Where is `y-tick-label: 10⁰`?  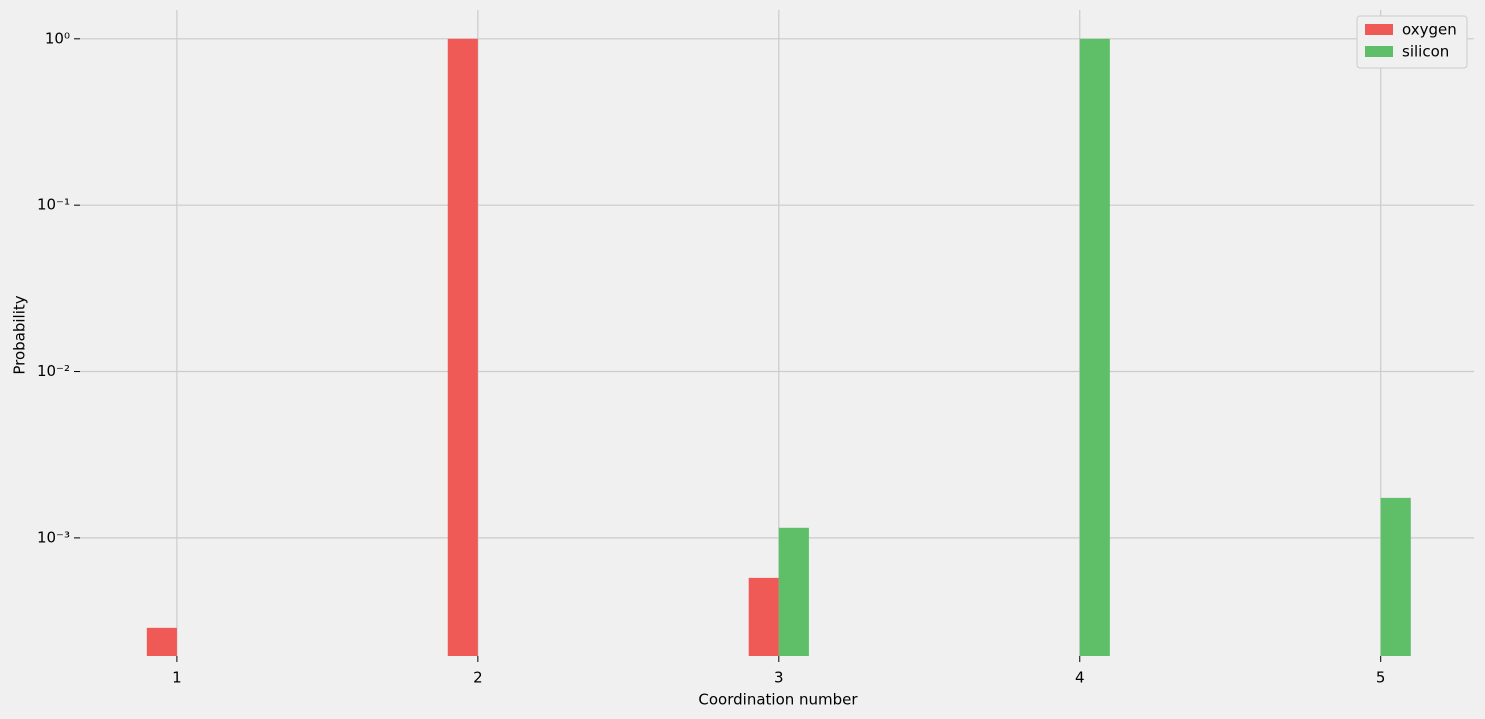 y-tick-label: 10⁰ is located at coordinates (57, 38).